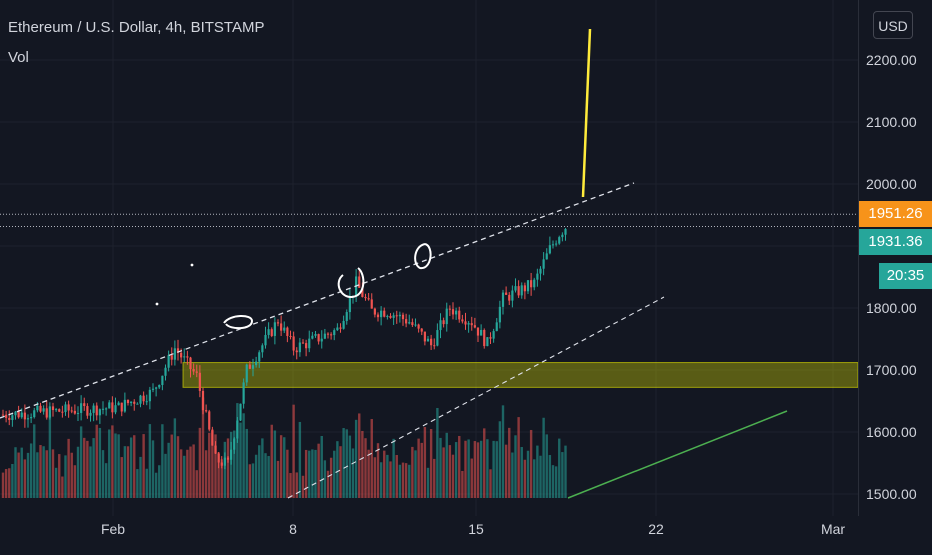 The image size is (932, 555). Describe the element at coordinates (136, 27) in the screenshot. I see `symbol-title: Ethereum / U.S. Dollar, 4h, BITSTAMP` at that location.